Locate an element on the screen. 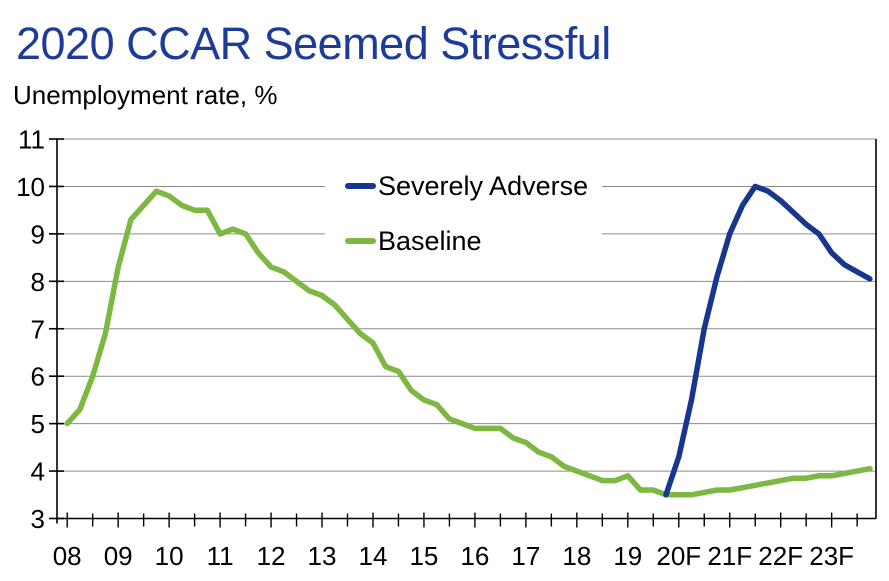 Image resolution: width=889 pixels, height=581 pixels. x-tick-label-22F: 22F is located at coordinates (780, 556).